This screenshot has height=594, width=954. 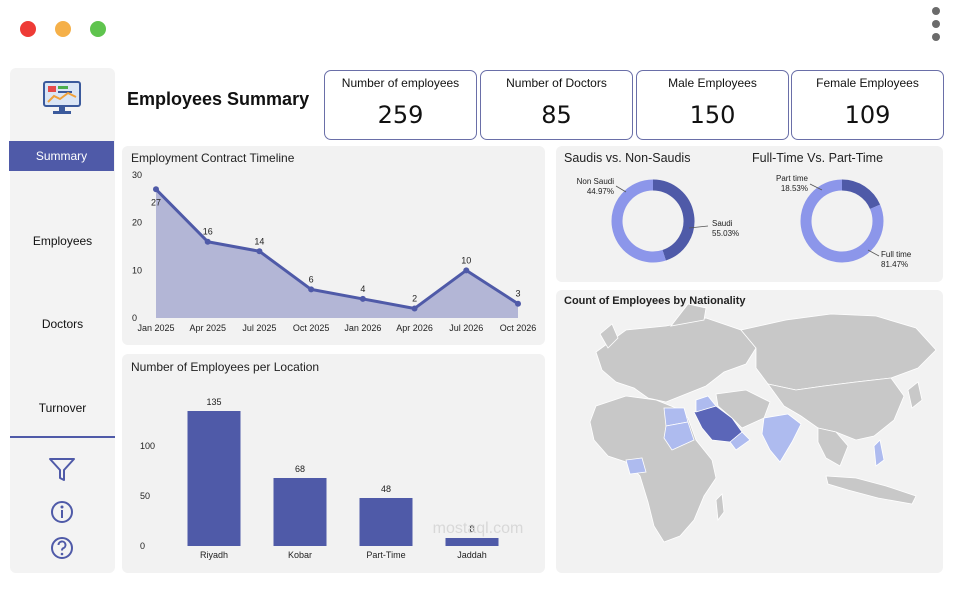 What do you see at coordinates (259, 328) in the screenshot?
I see `x-tick-label: Jul 2025` at bounding box center [259, 328].